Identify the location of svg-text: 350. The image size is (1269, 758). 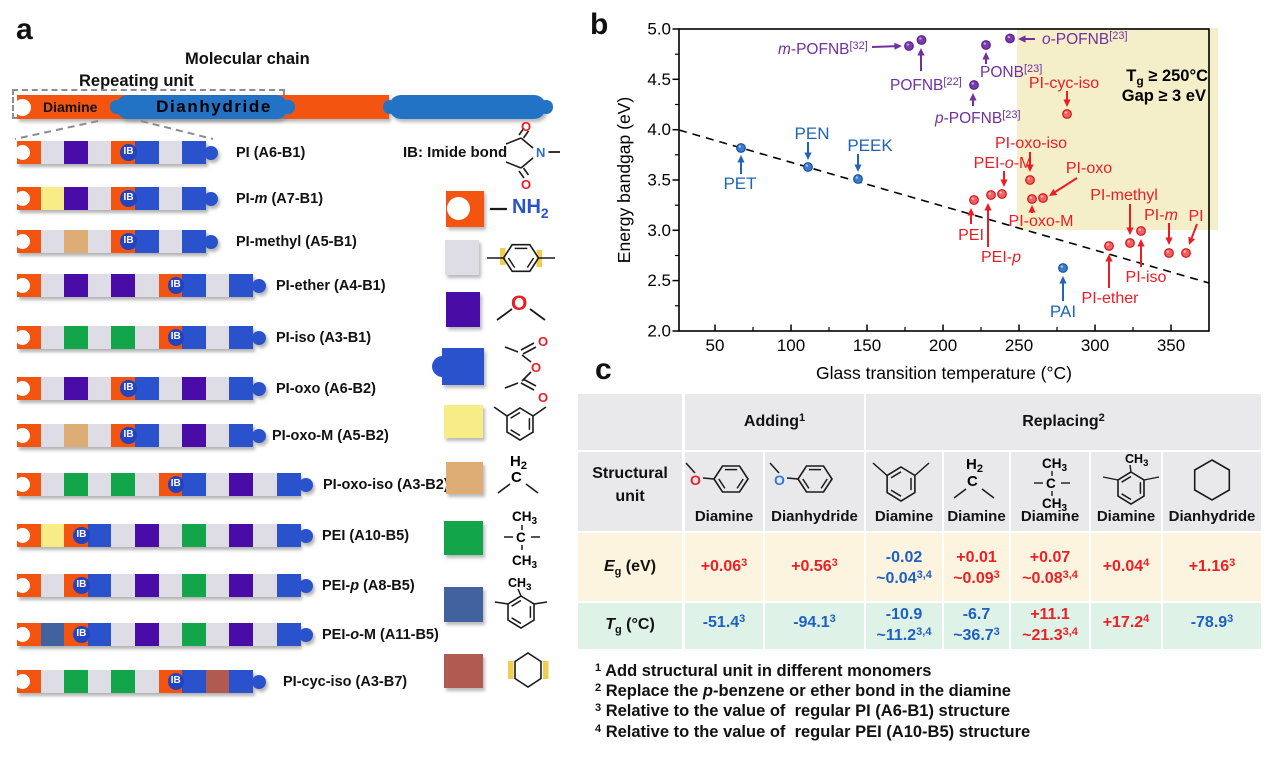
(1171, 345).